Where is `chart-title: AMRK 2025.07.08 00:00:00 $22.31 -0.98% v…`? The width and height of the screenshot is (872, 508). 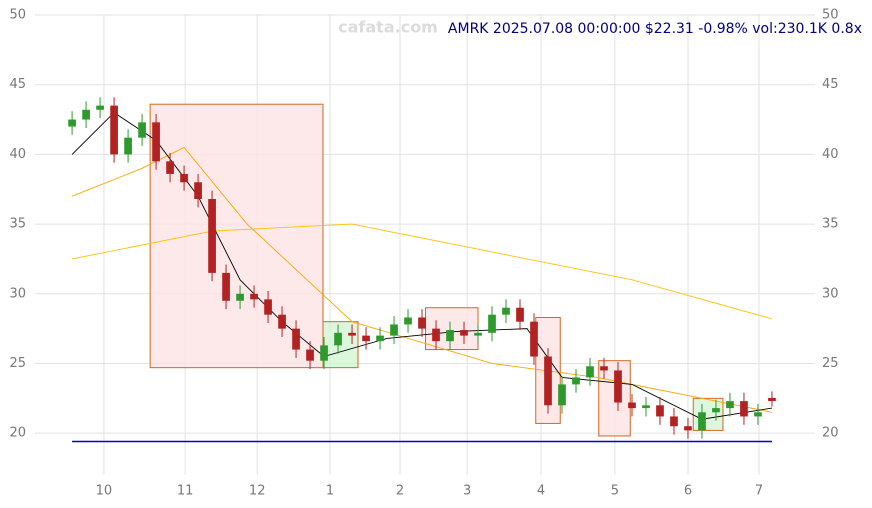 chart-title: AMRK 2025.07.08 00:00:00 $22.31 -0.98% v… is located at coordinates (655, 29).